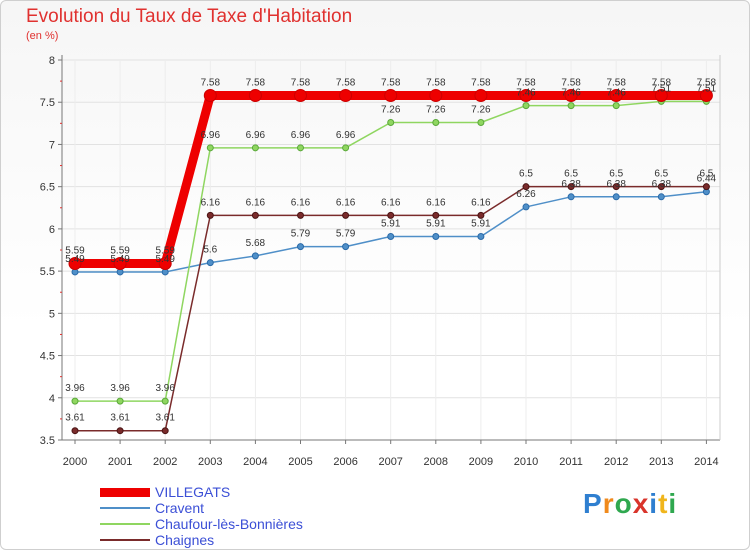 The height and width of the screenshot is (550, 750). What do you see at coordinates (526, 462) in the screenshot?
I see `x-tick-label: 2010` at bounding box center [526, 462].